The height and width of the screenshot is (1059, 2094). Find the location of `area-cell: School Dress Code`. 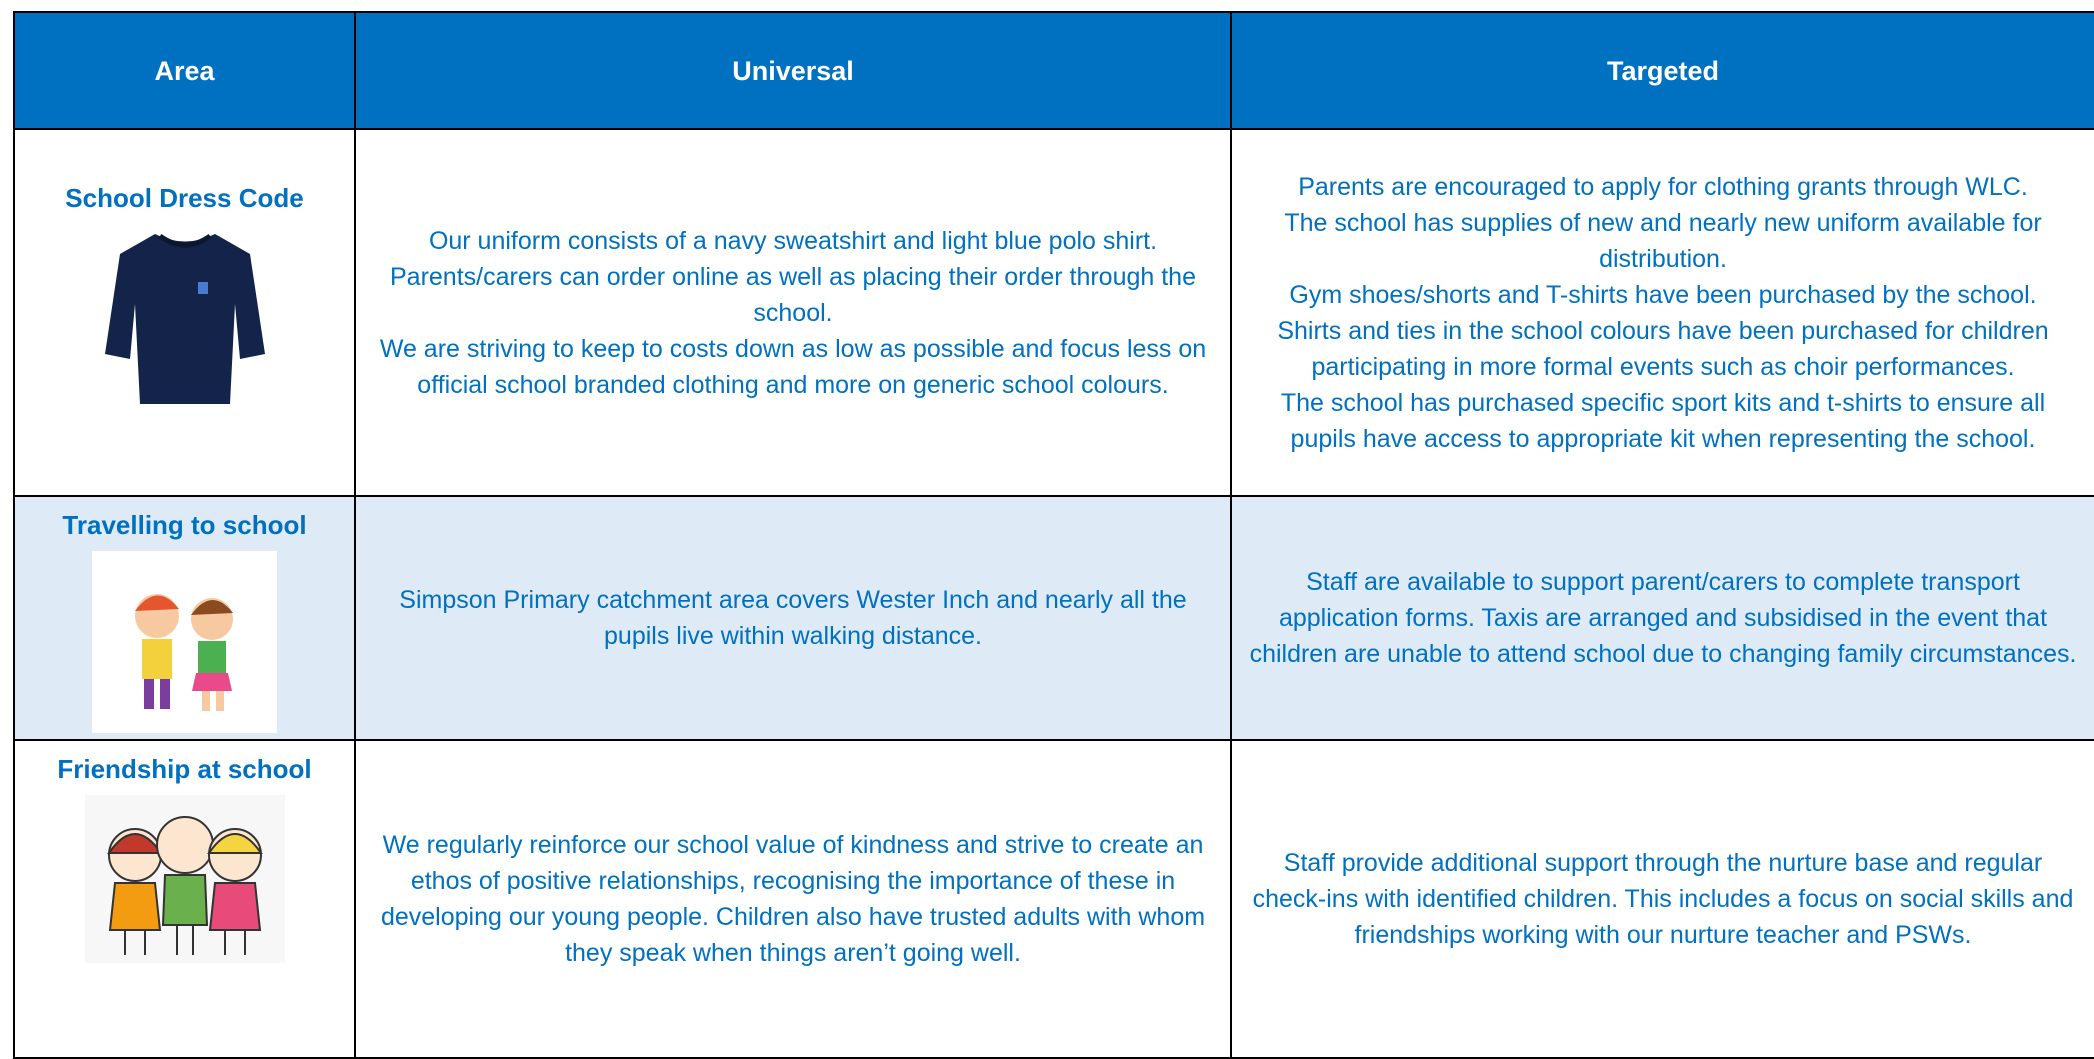

area-cell: School Dress Code is located at coordinates (184, 312).